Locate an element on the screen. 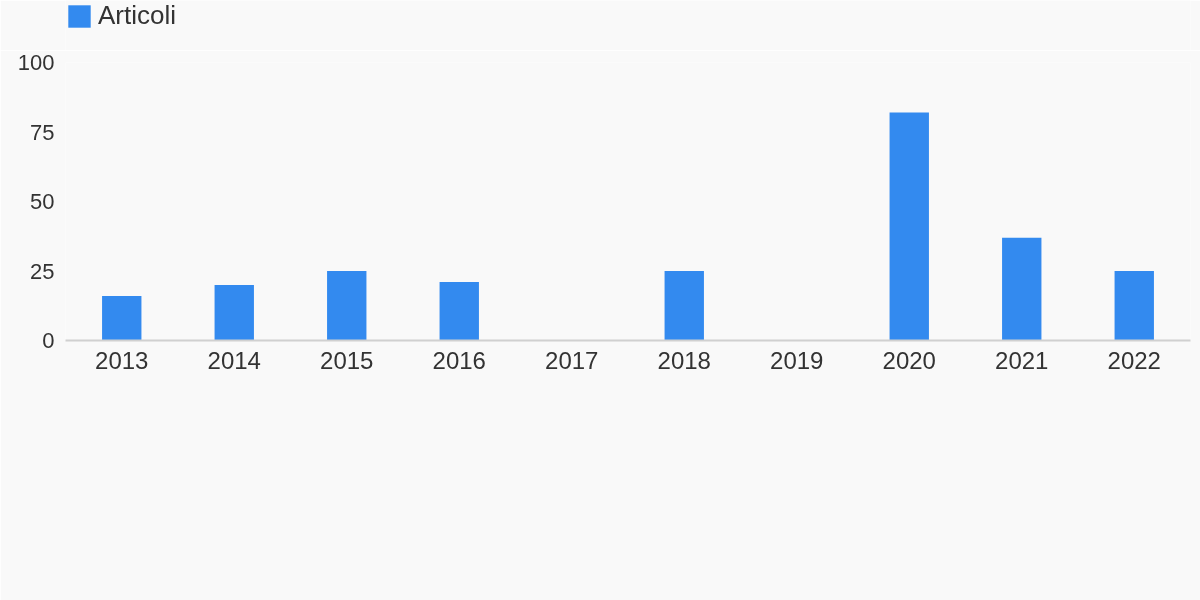 This screenshot has height=600, width=1200. x-tick-label: 2022 is located at coordinates (1134, 360).